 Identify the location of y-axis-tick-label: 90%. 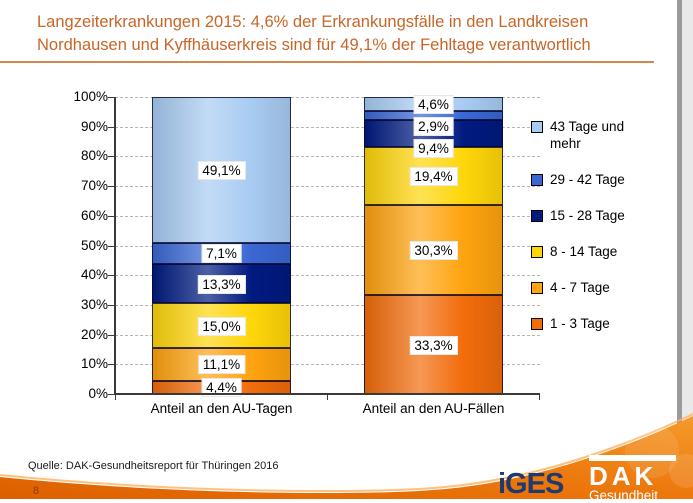
(94, 126).